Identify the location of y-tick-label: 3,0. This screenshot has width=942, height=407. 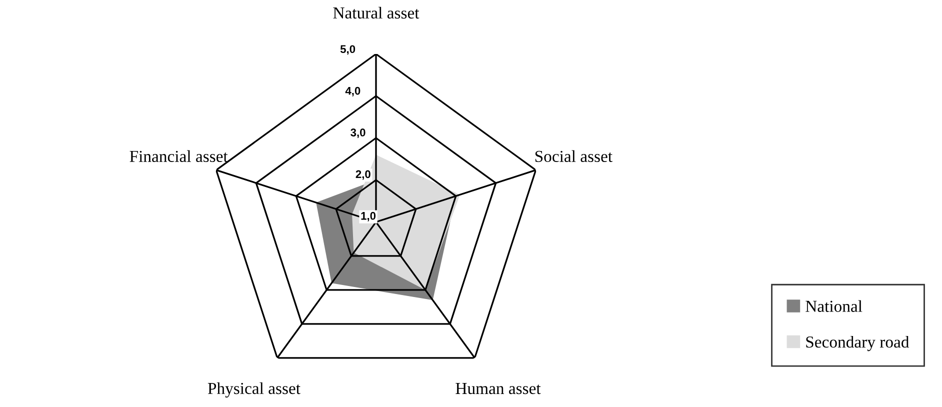
(358, 133).